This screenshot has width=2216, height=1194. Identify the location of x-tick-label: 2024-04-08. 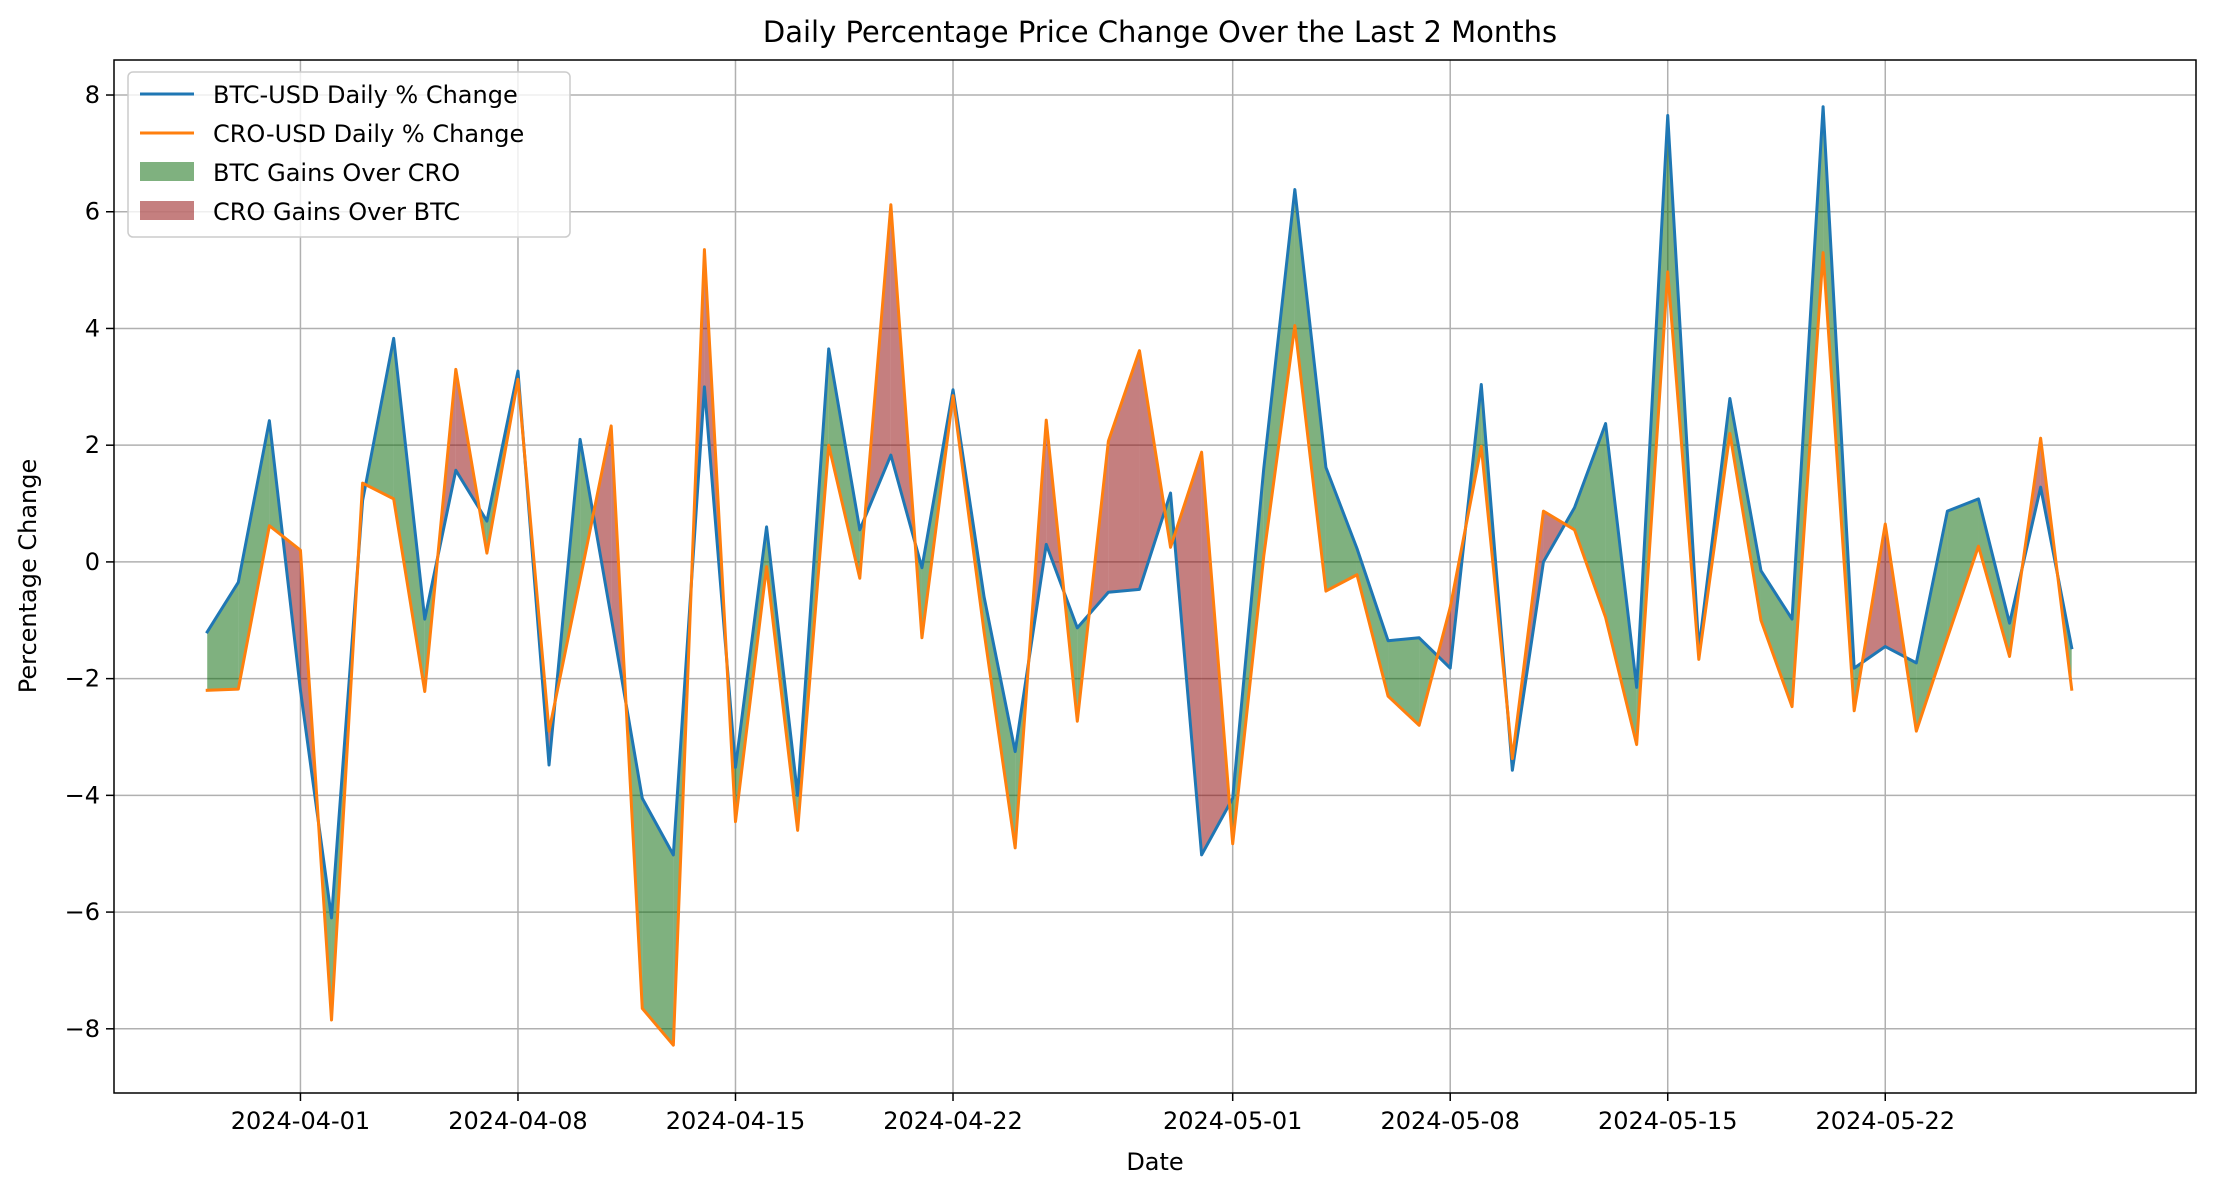
(517, 1121).